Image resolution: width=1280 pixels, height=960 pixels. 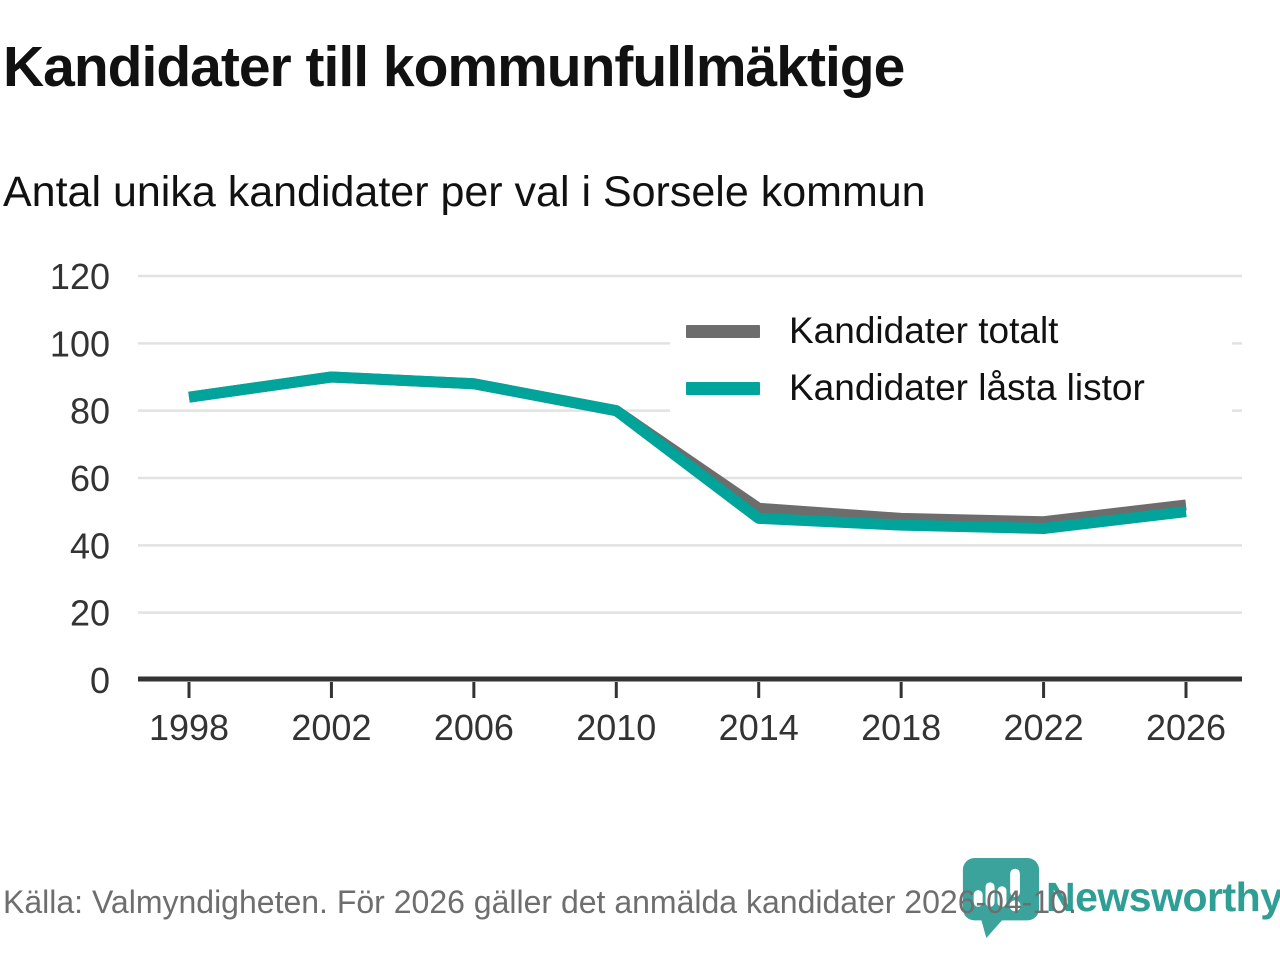 What do you see at coordinates (759, 727) in the screenshot?
I see `x-tick-label: 2014` at bounding box center [759, 727].